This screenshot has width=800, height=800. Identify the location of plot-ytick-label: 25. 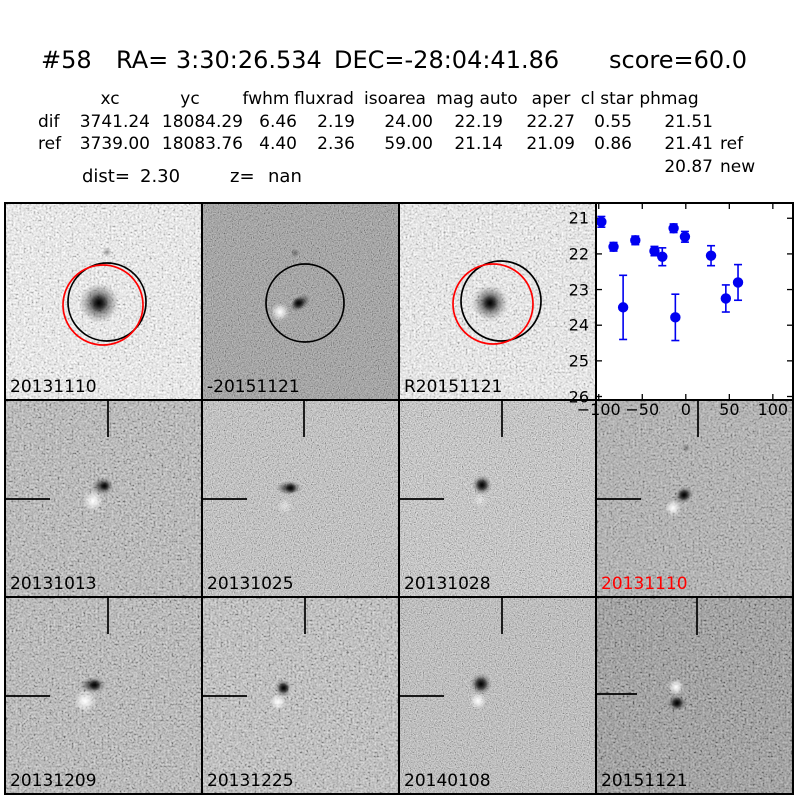
(578, 361).